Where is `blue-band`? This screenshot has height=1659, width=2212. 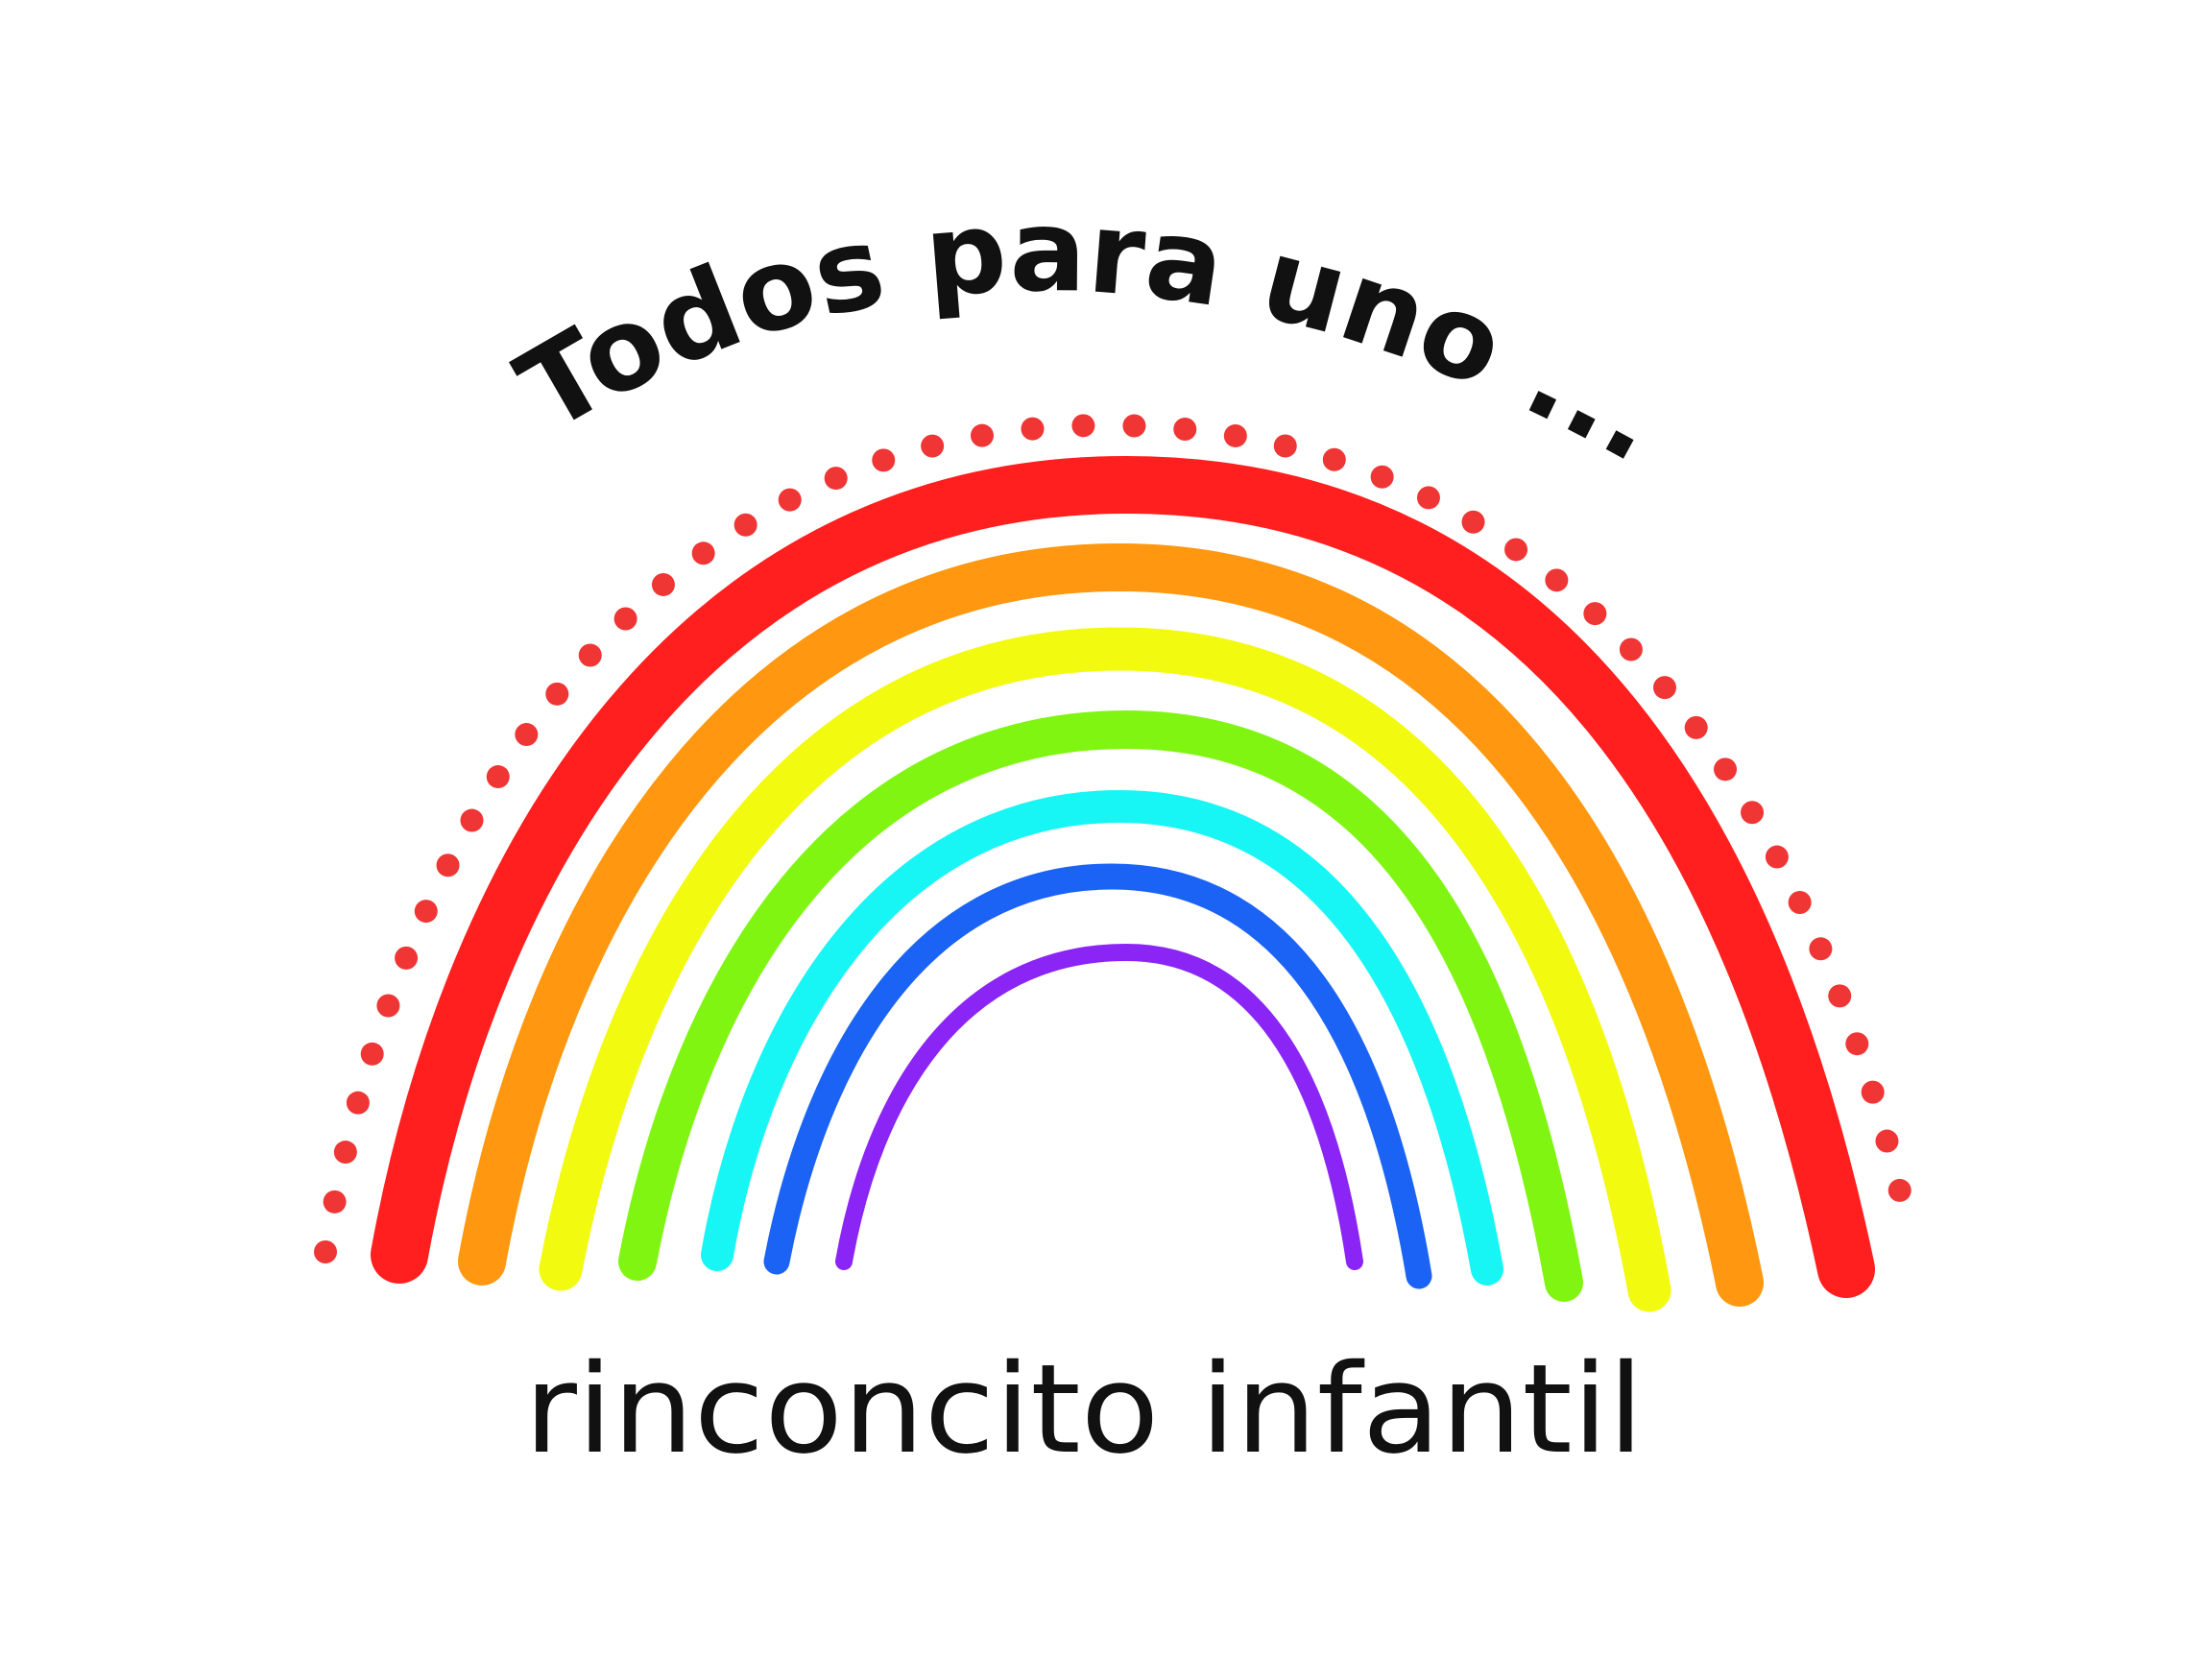
blue-band is located at coordinates (1097, 1076).